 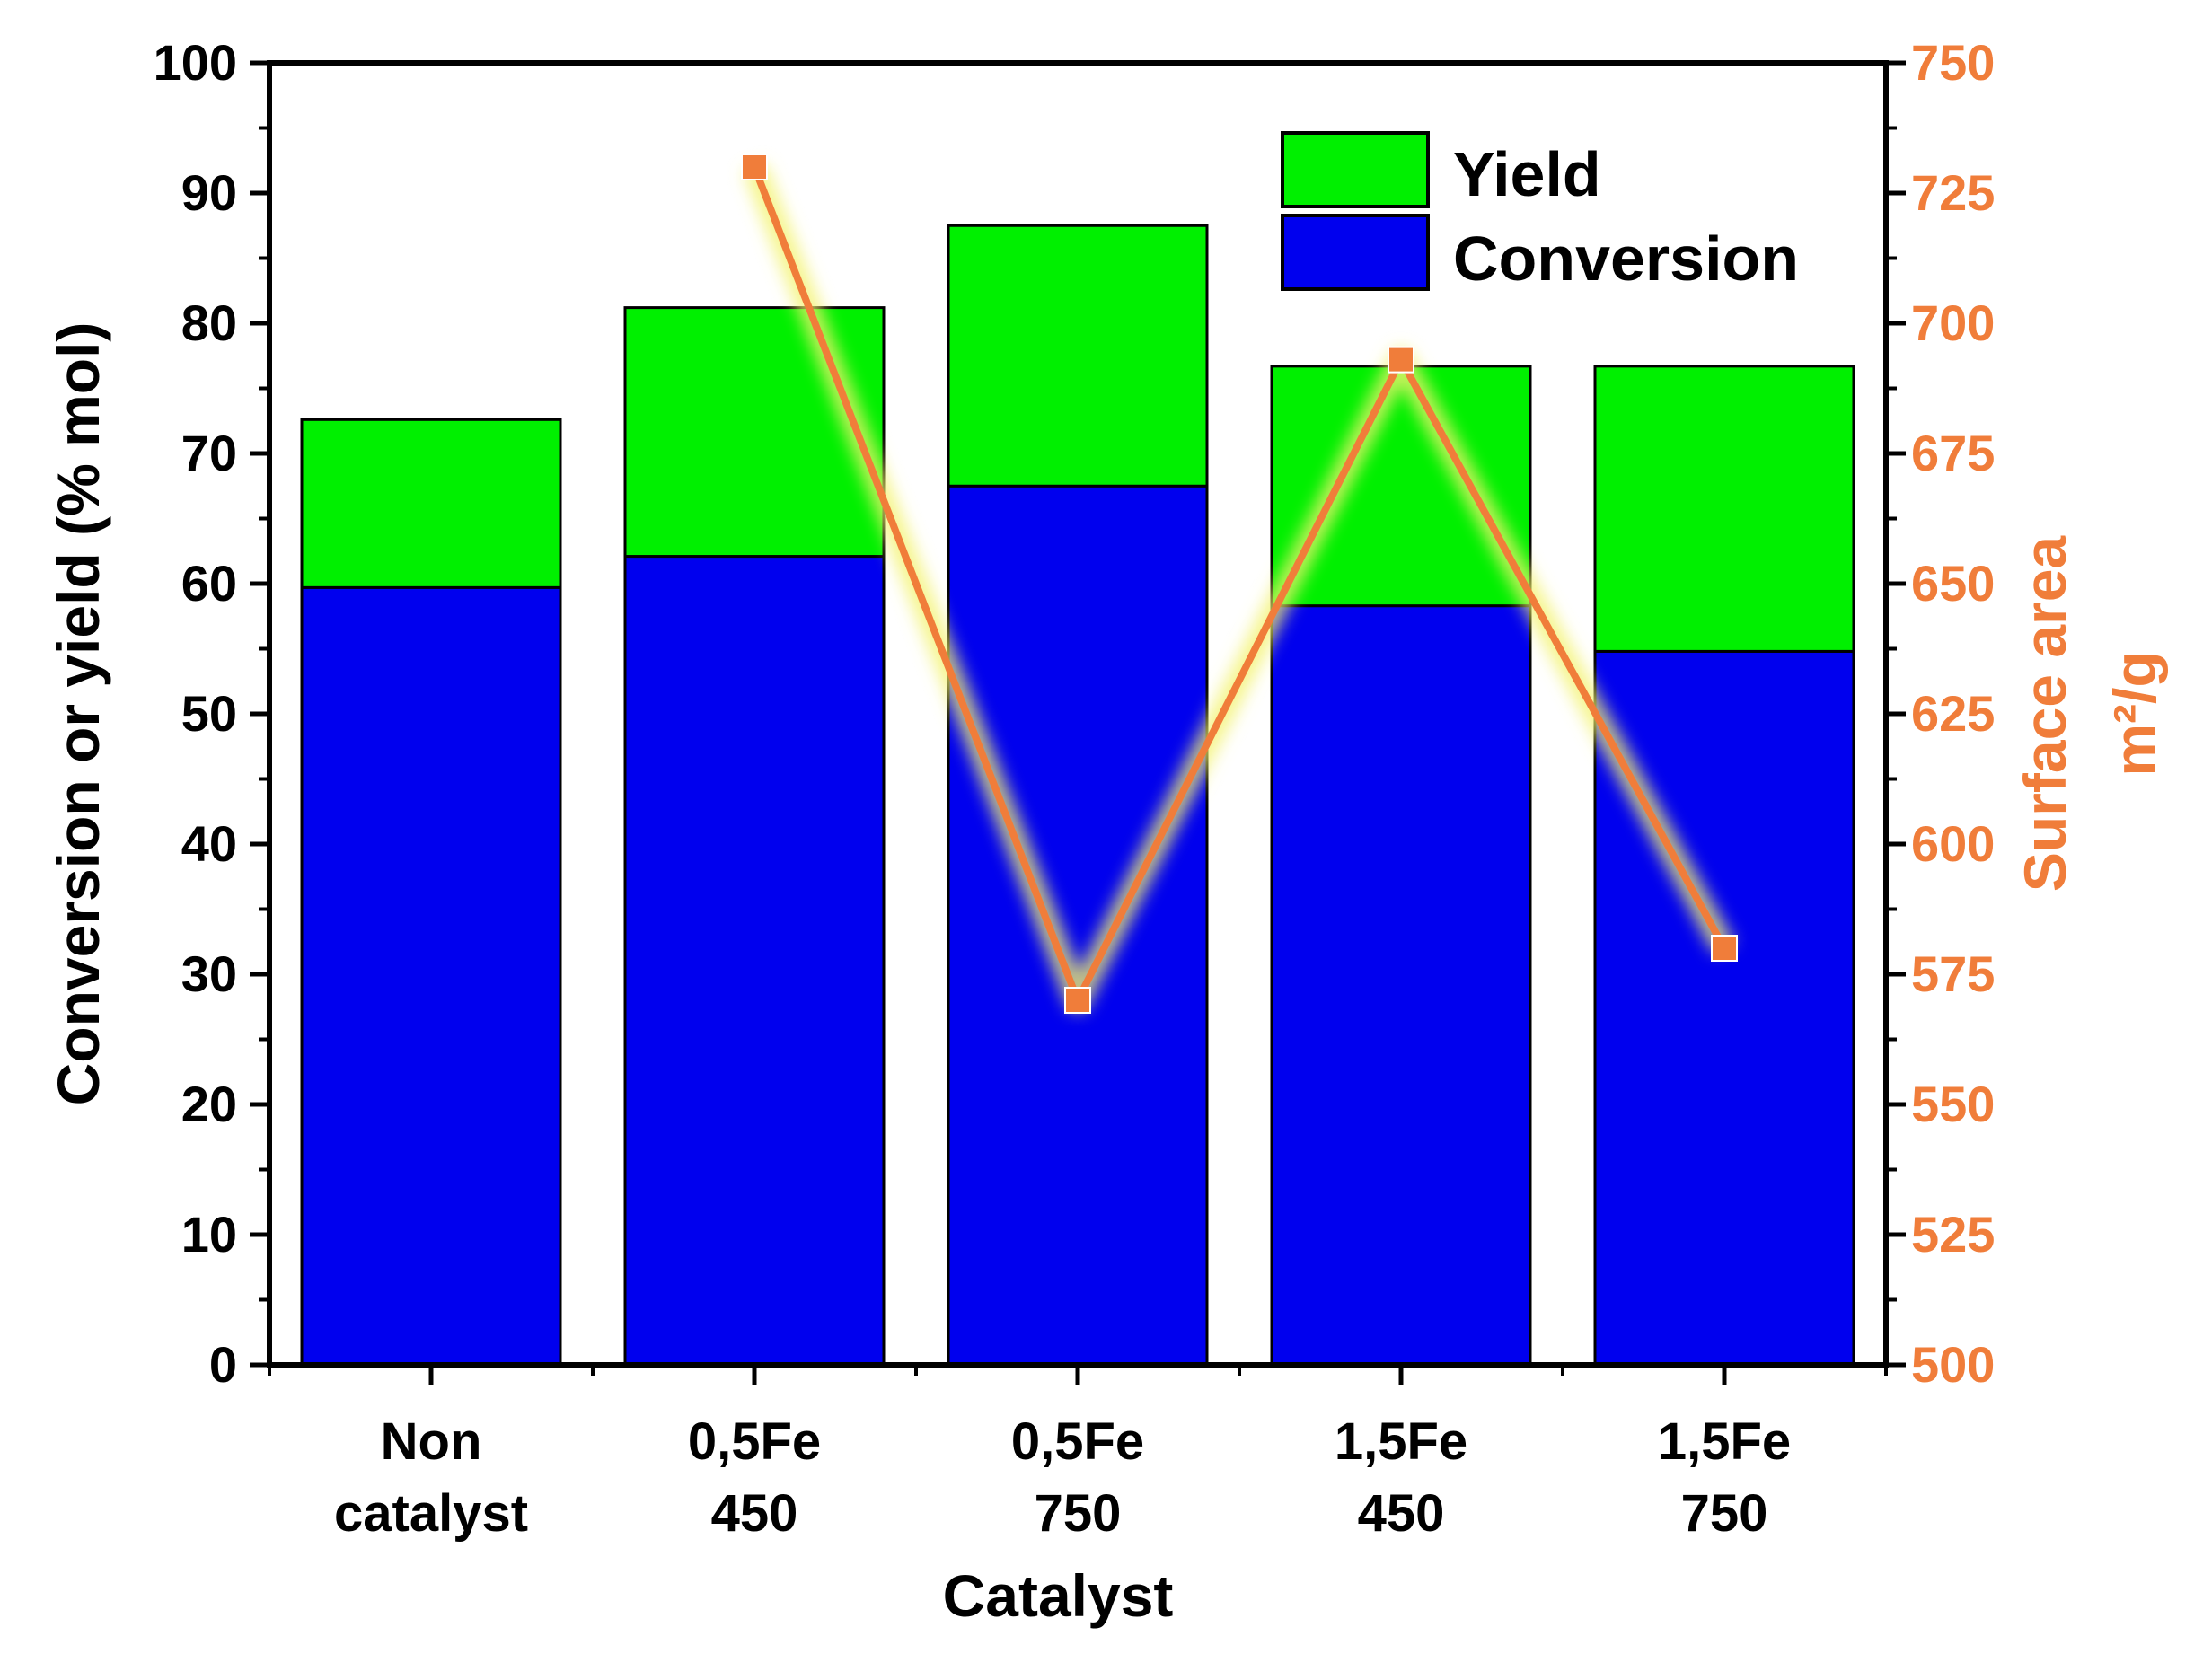 What do you see at coordinates (1077, 1442) in the screenshot?
I see `x-category-label-2-line-0: 0,5Fe` at bounding box center [1077, 1442].